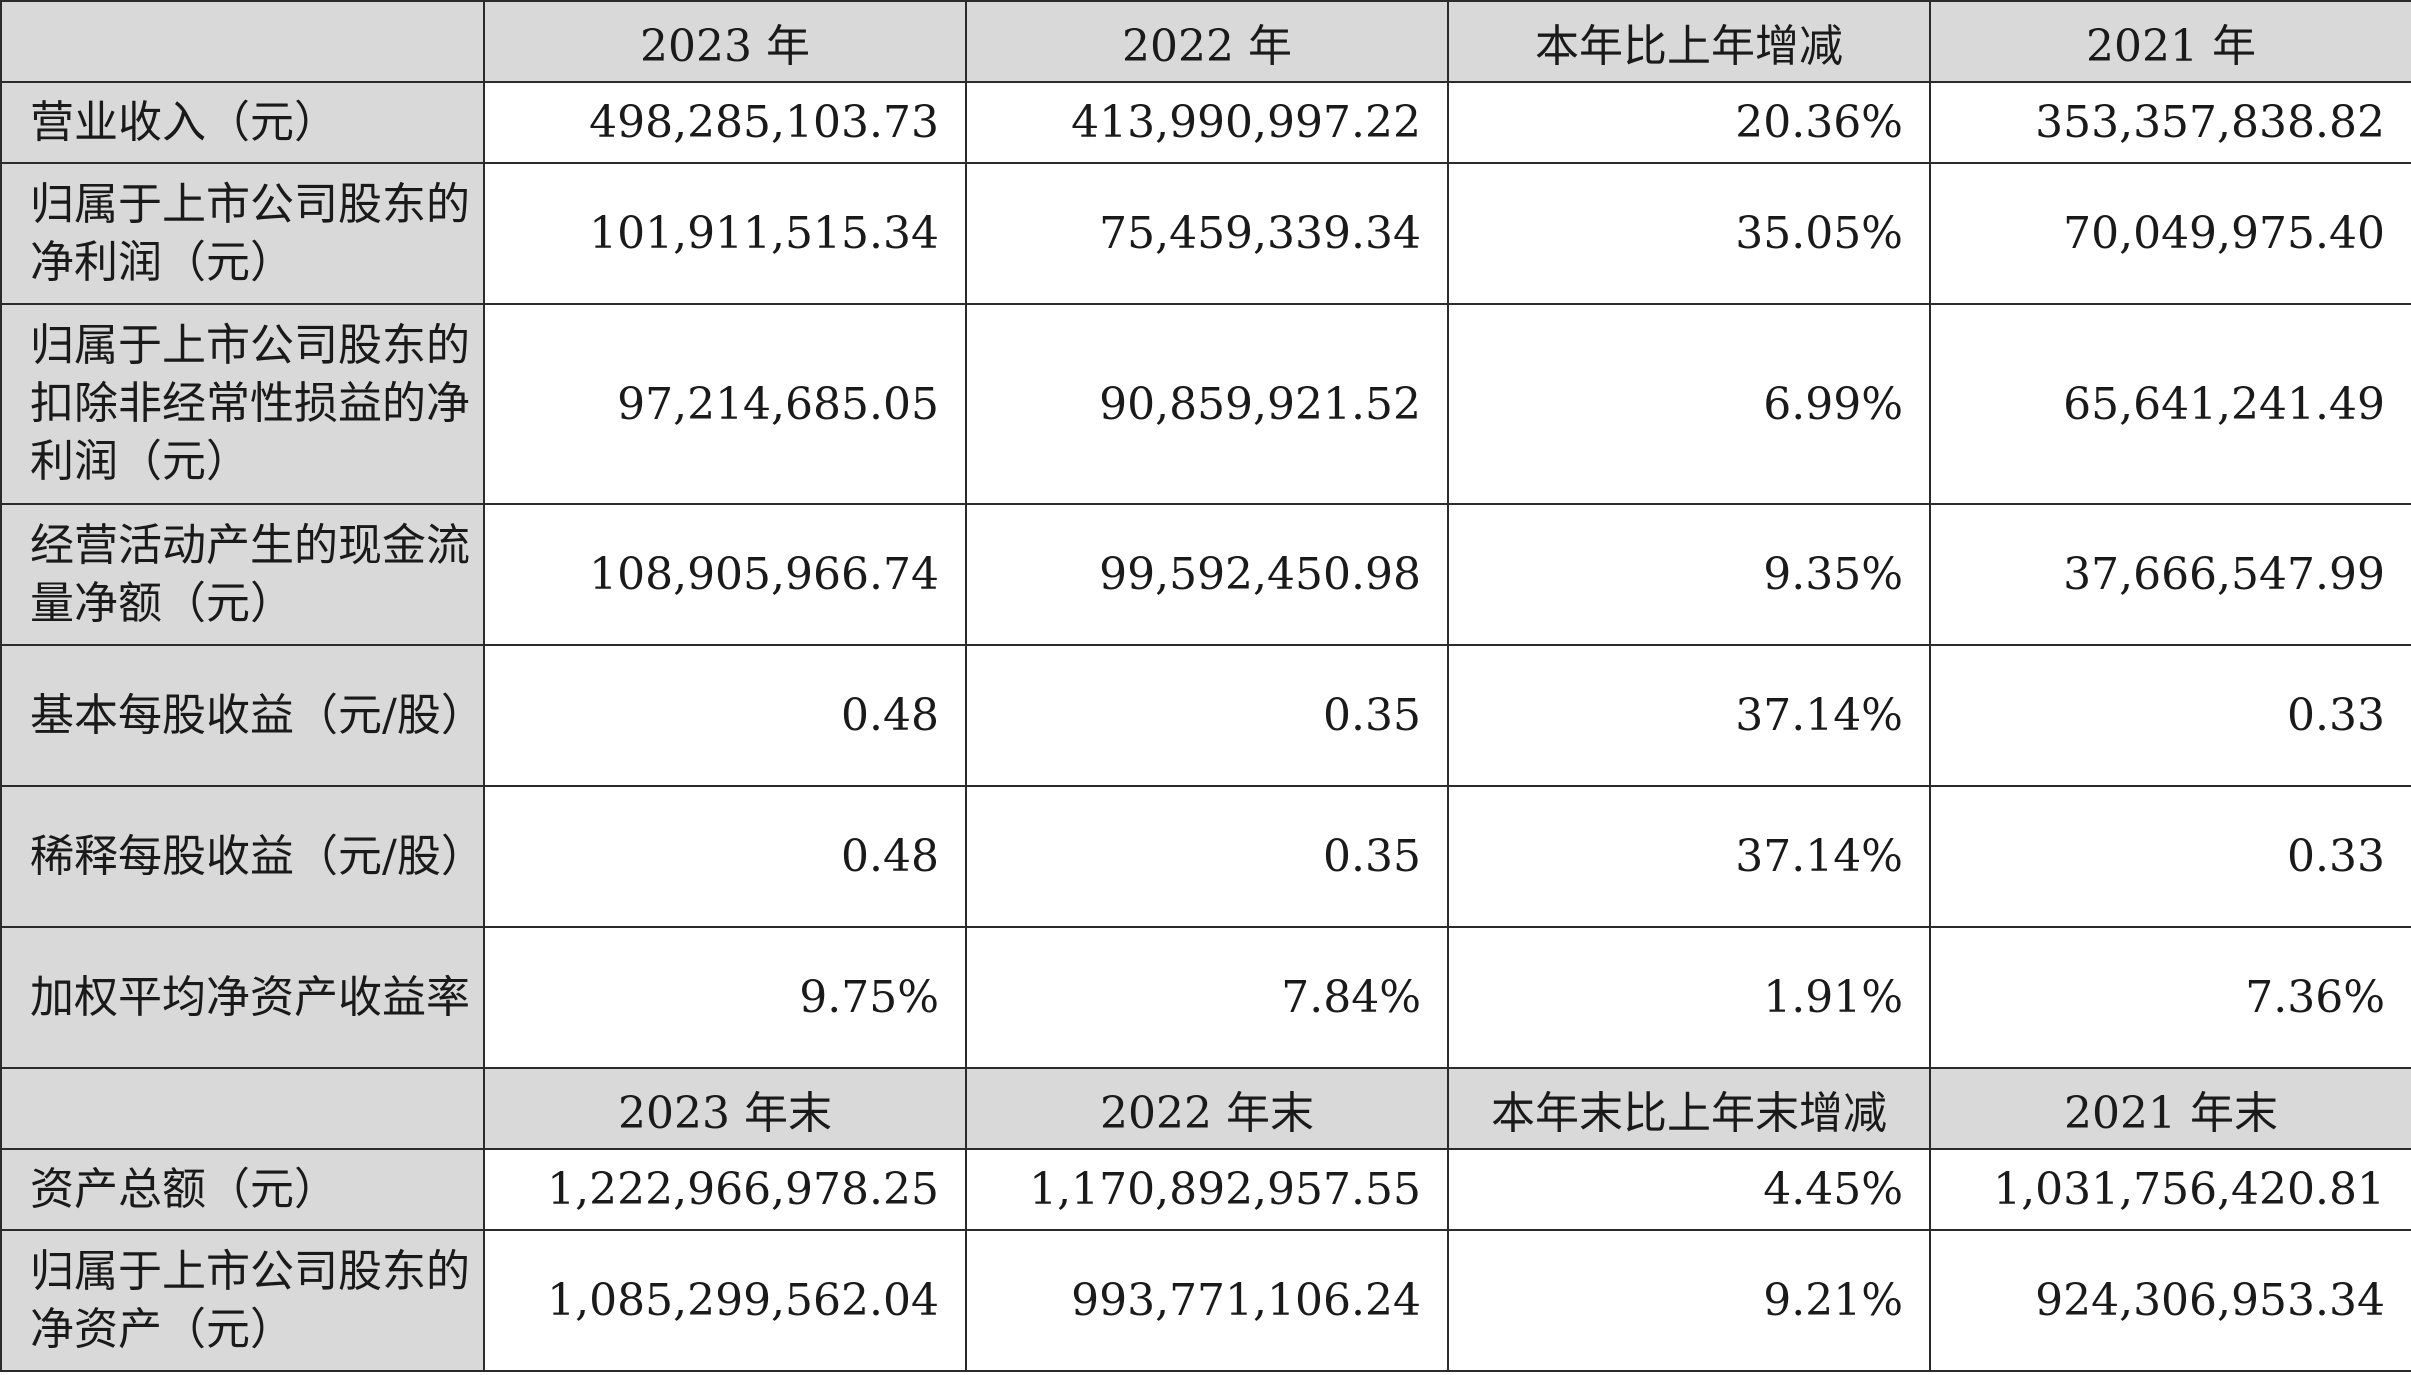 This screenshot has width=2411, height=1375. What do you see at coordinates (1689, 122) in the screenshot?
I see `value-cell: 20.36%` at bounding box center [1689, 122].